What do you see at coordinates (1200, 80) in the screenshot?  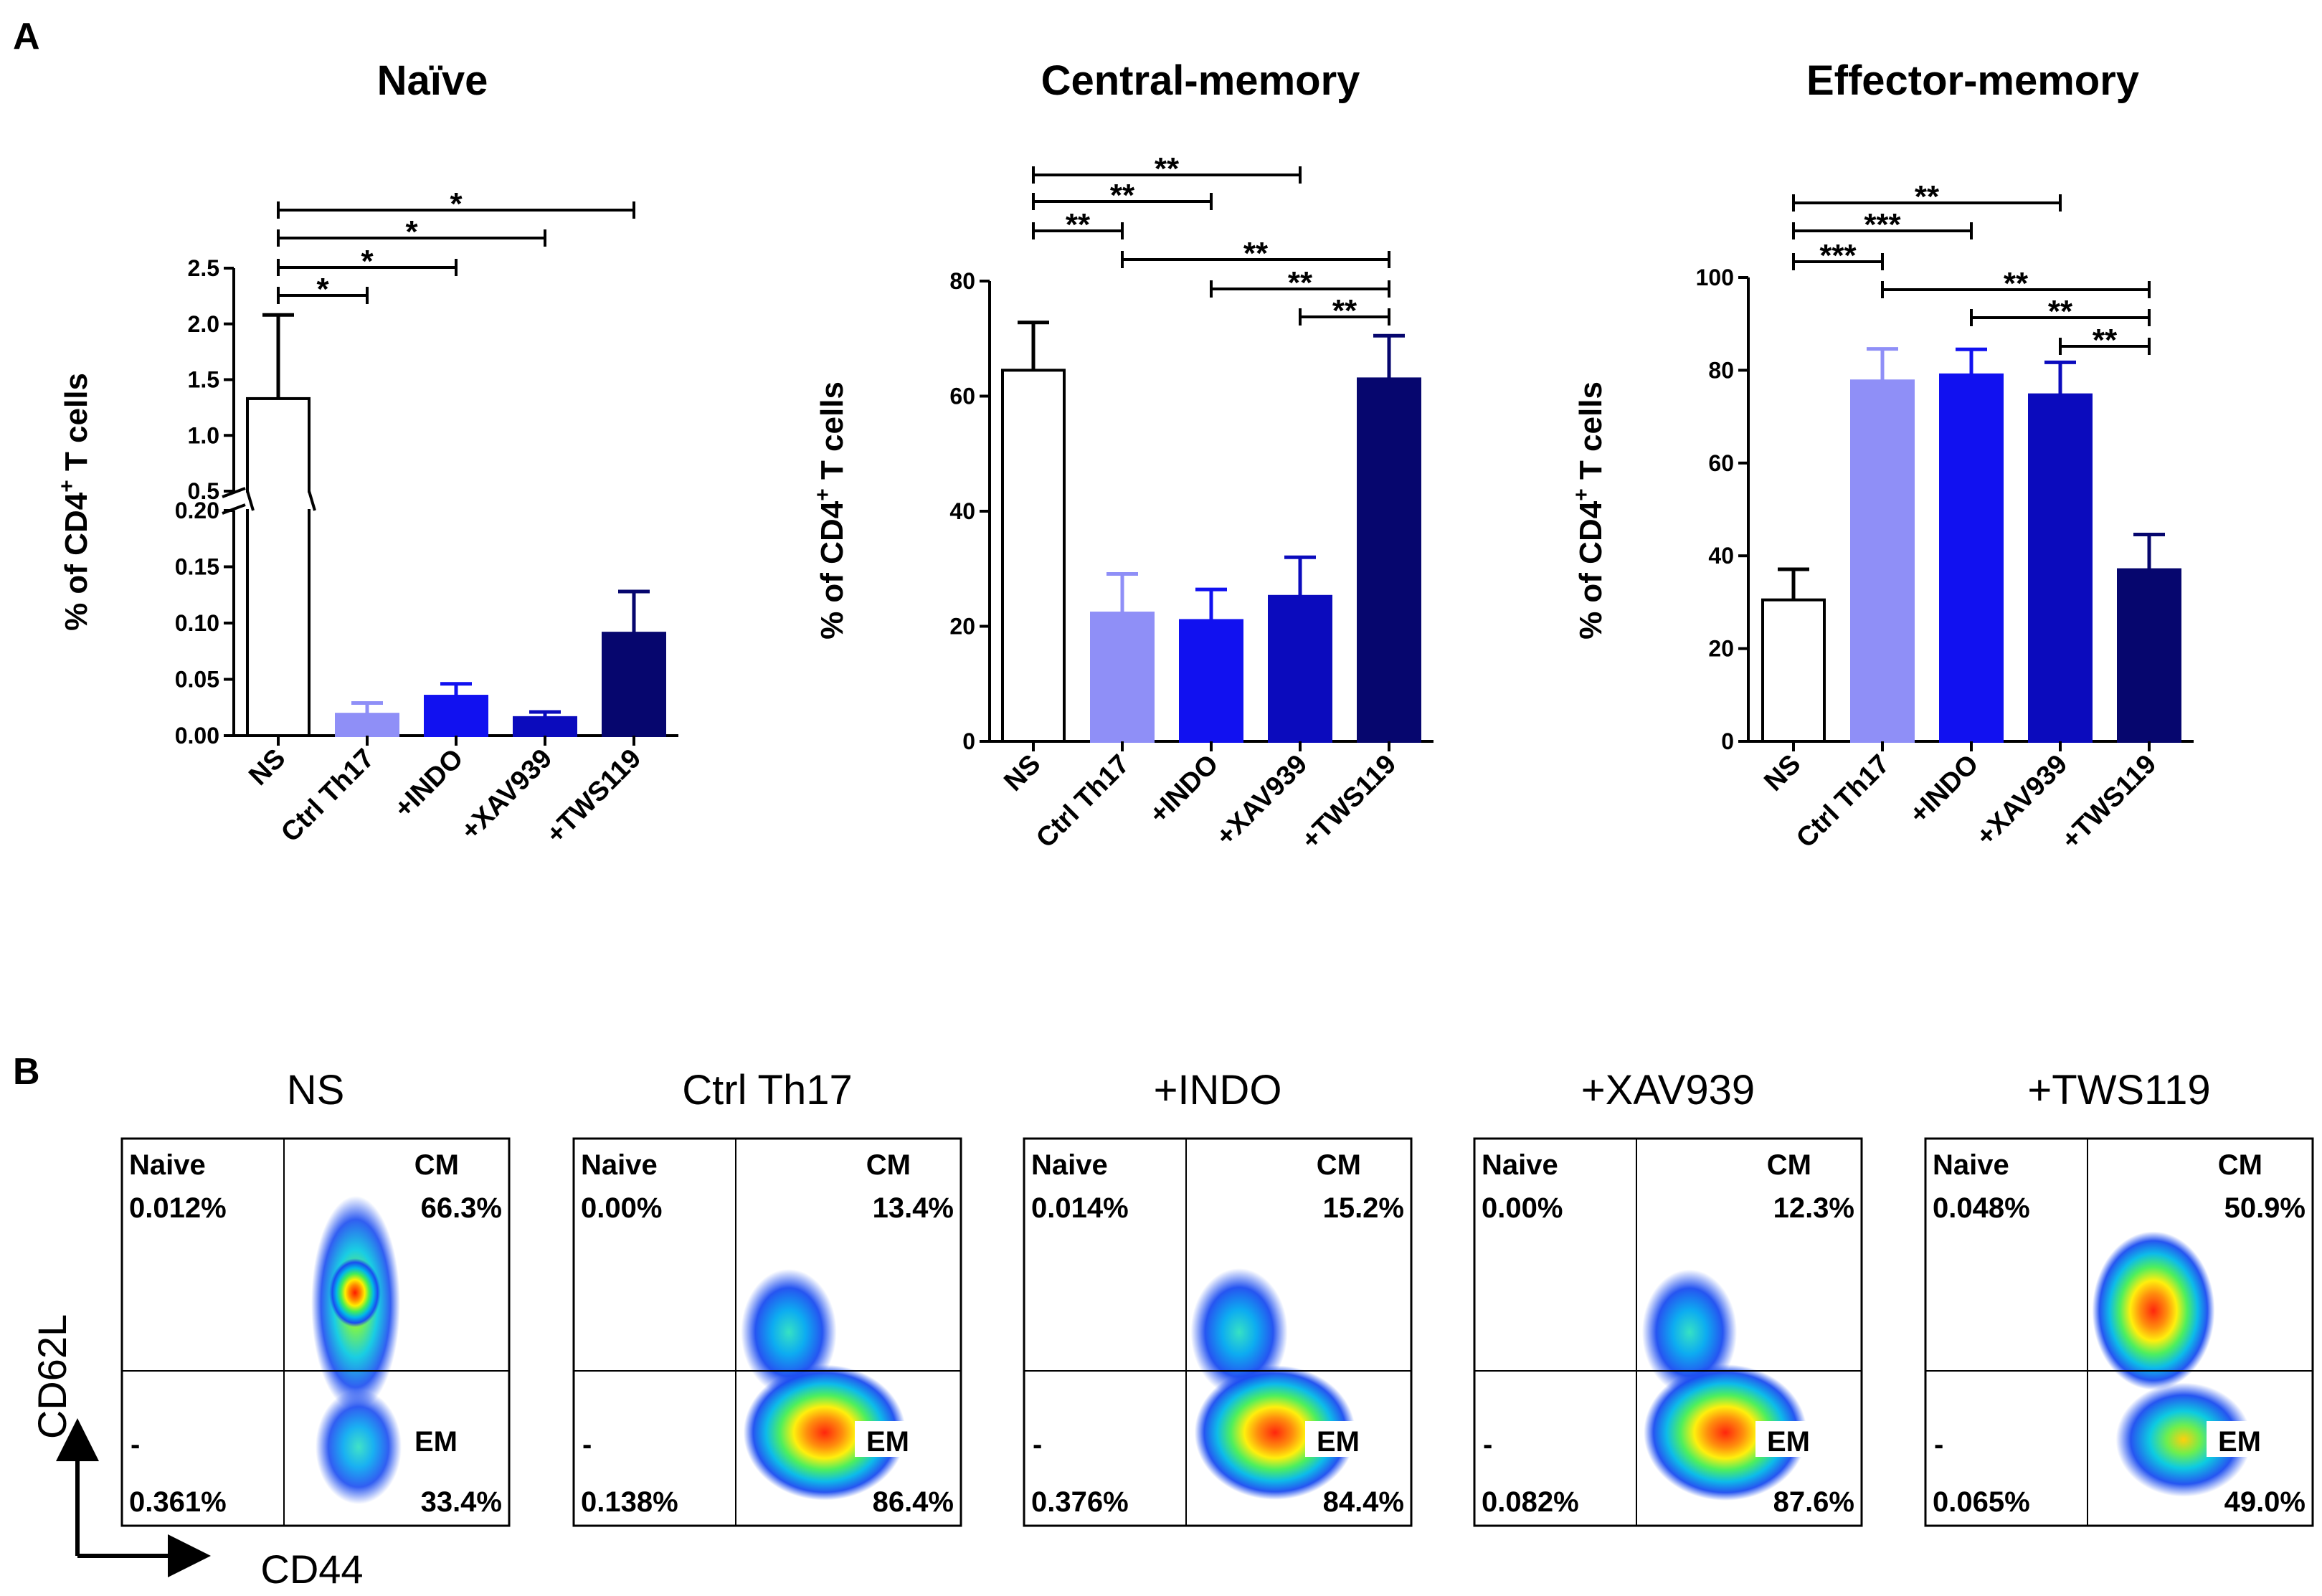 I see `chart-title: Central-memory` at bounding box center [1200, 80].